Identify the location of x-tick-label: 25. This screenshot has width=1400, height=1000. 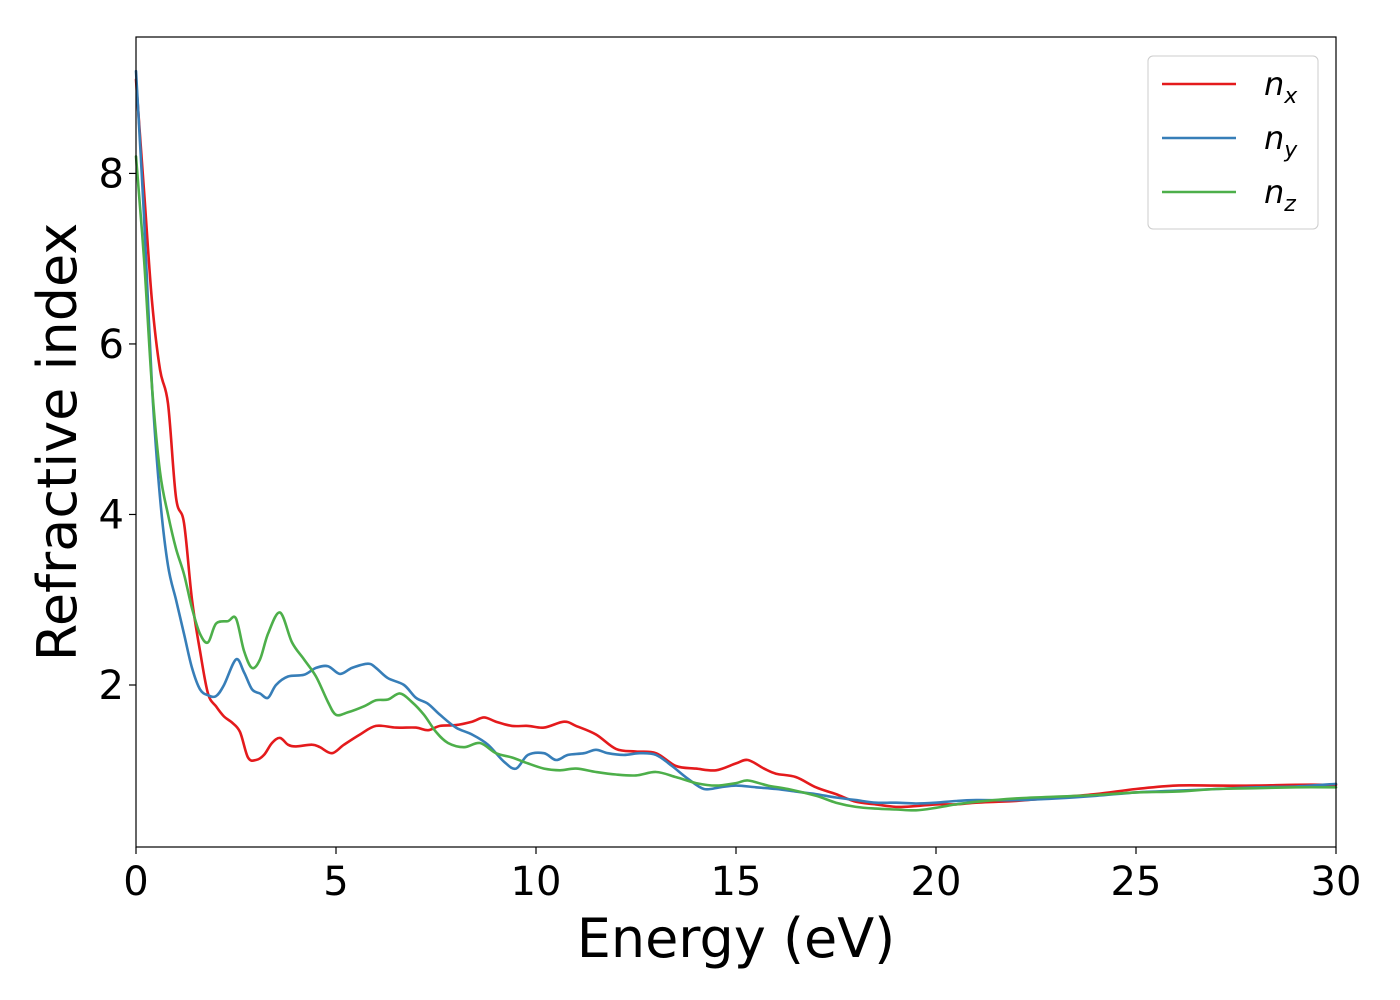
(1136, 882).